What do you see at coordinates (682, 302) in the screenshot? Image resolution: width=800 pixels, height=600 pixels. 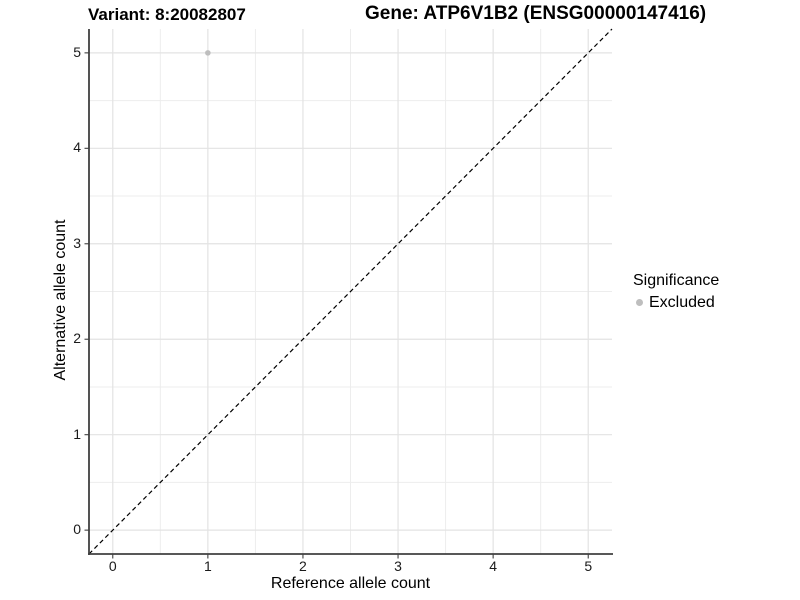 I see `legend-entry-label: Excluded` at bounding box center [682, 302].